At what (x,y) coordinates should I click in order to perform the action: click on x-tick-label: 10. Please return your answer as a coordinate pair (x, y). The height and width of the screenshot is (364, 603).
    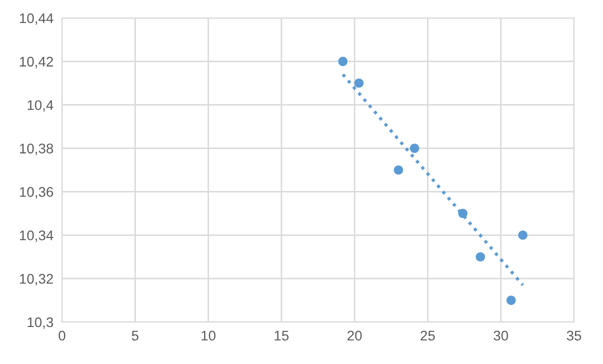
    Looking at the image, I should click on (209, 335).